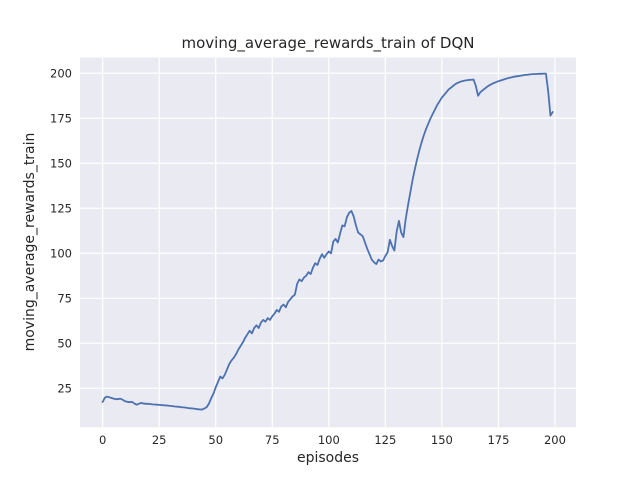  What do you see at coordinates (61, 208) in the screenshot?
I see `y-tick-label: 125` at bounding box center [61, 208].